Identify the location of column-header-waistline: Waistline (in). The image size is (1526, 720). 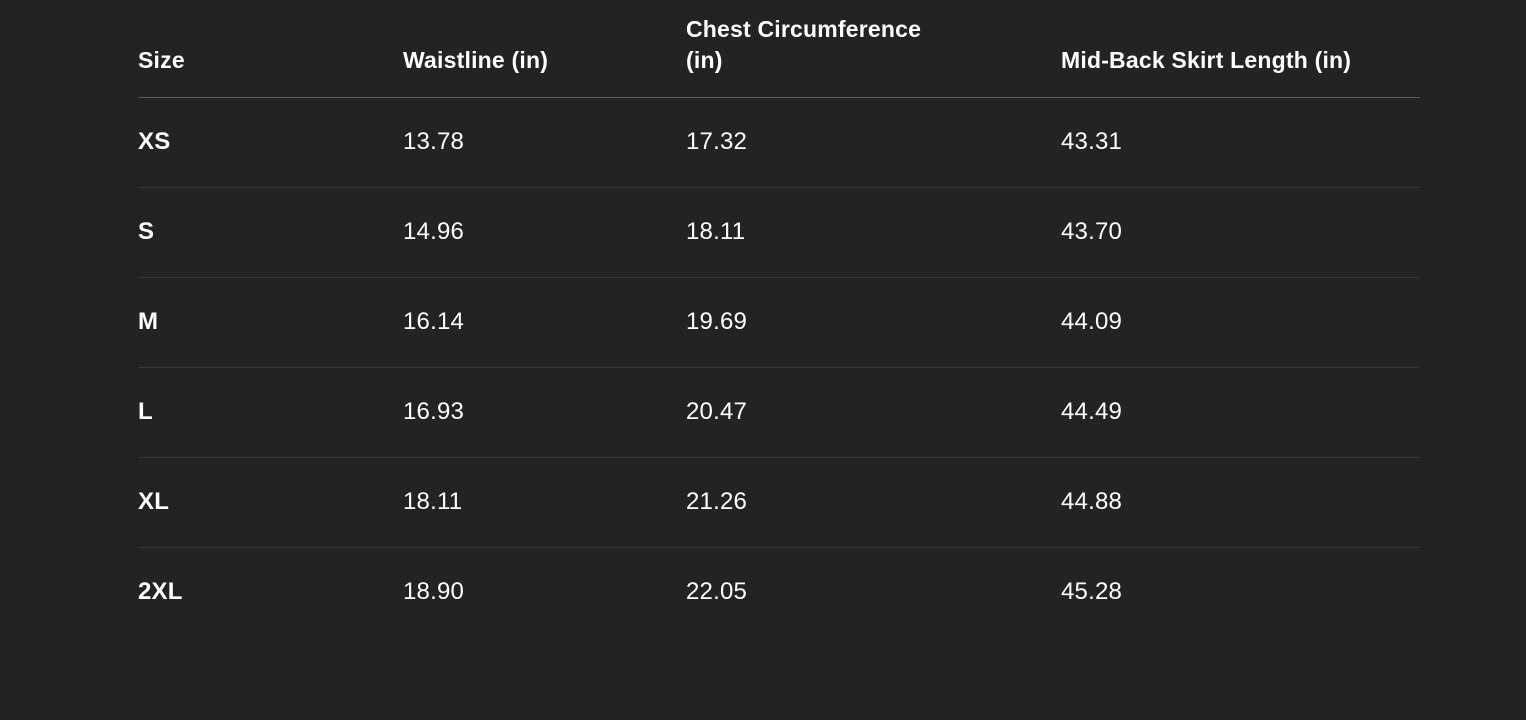
(544, 49).